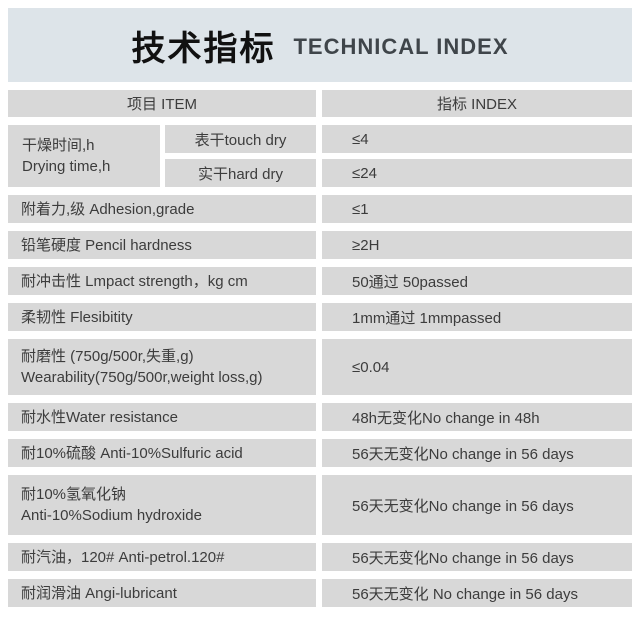  Describe the element at coordinates (477, 156) in the screenshot. I see `drying-time-values: ≤4 ≤24` at that location.